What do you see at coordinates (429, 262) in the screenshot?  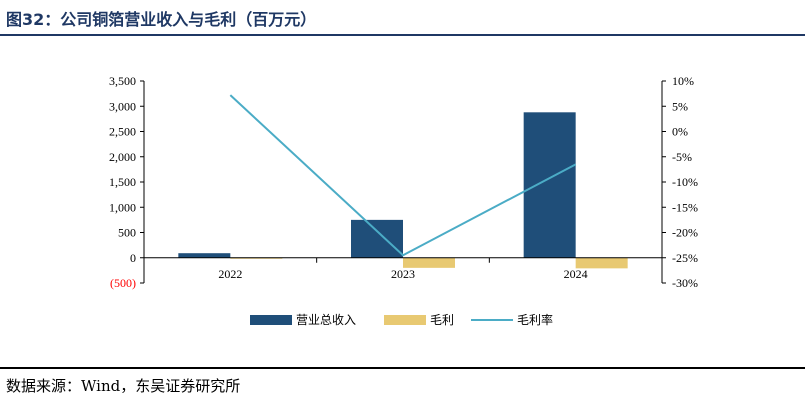 I see `gross-profit-bar-2023` at bounding box center [429, 262].